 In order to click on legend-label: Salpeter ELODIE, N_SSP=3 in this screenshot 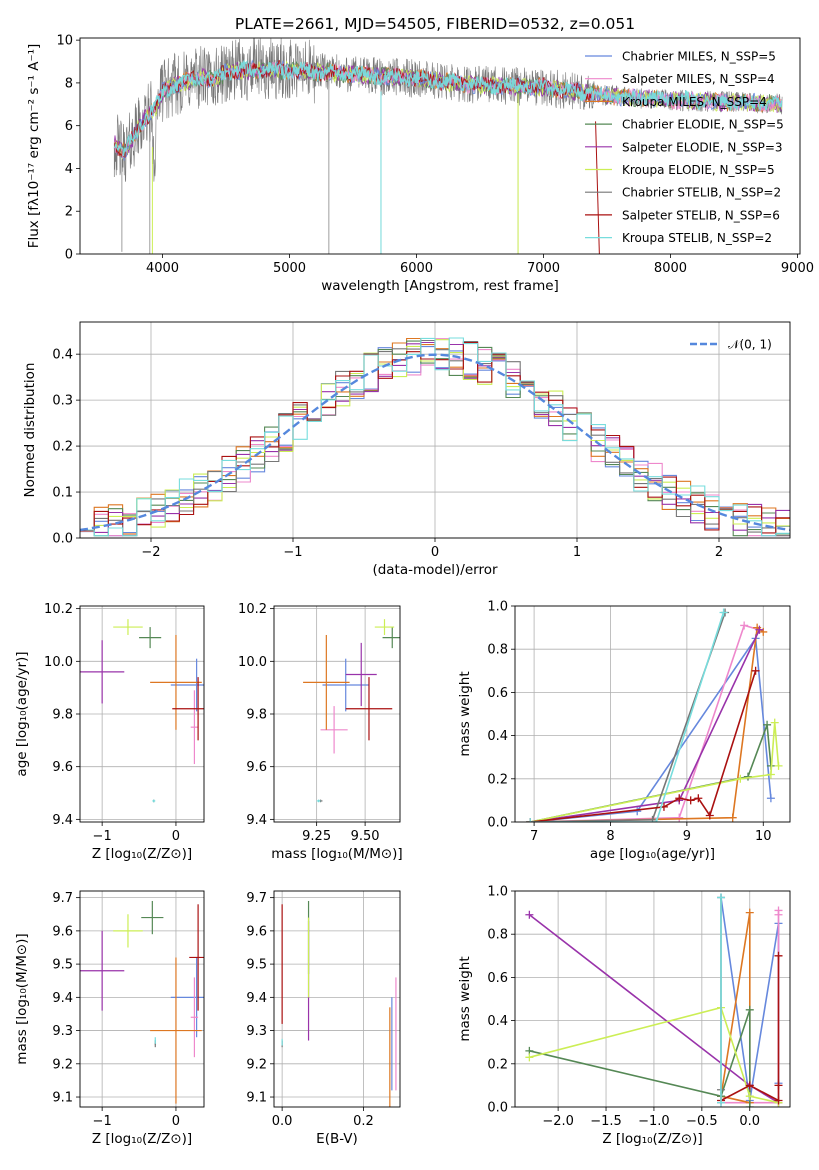, I will do `click(702, 147)`.